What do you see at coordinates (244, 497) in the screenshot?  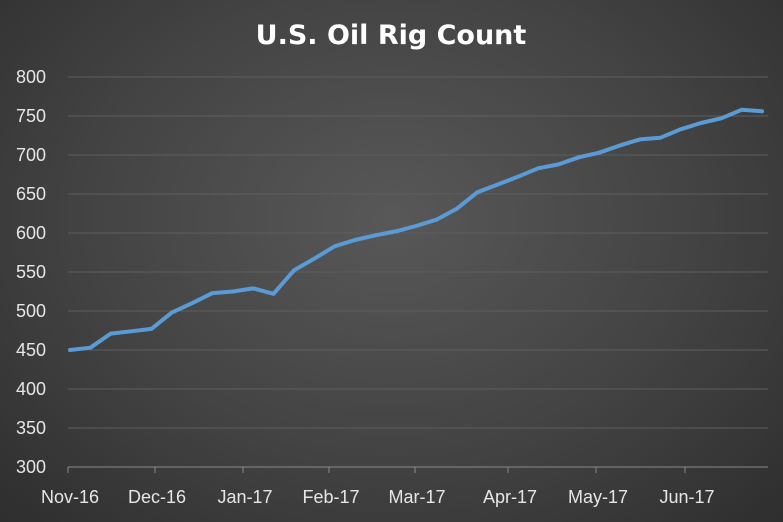 I see `x-tick-label-jan-17: Jan-17` at bounding box center [244, 497].